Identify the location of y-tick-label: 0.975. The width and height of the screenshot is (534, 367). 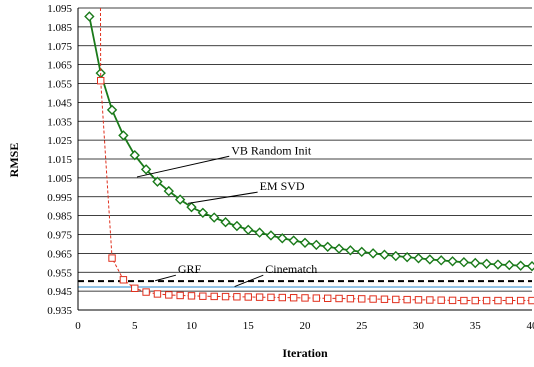
(59, 236).